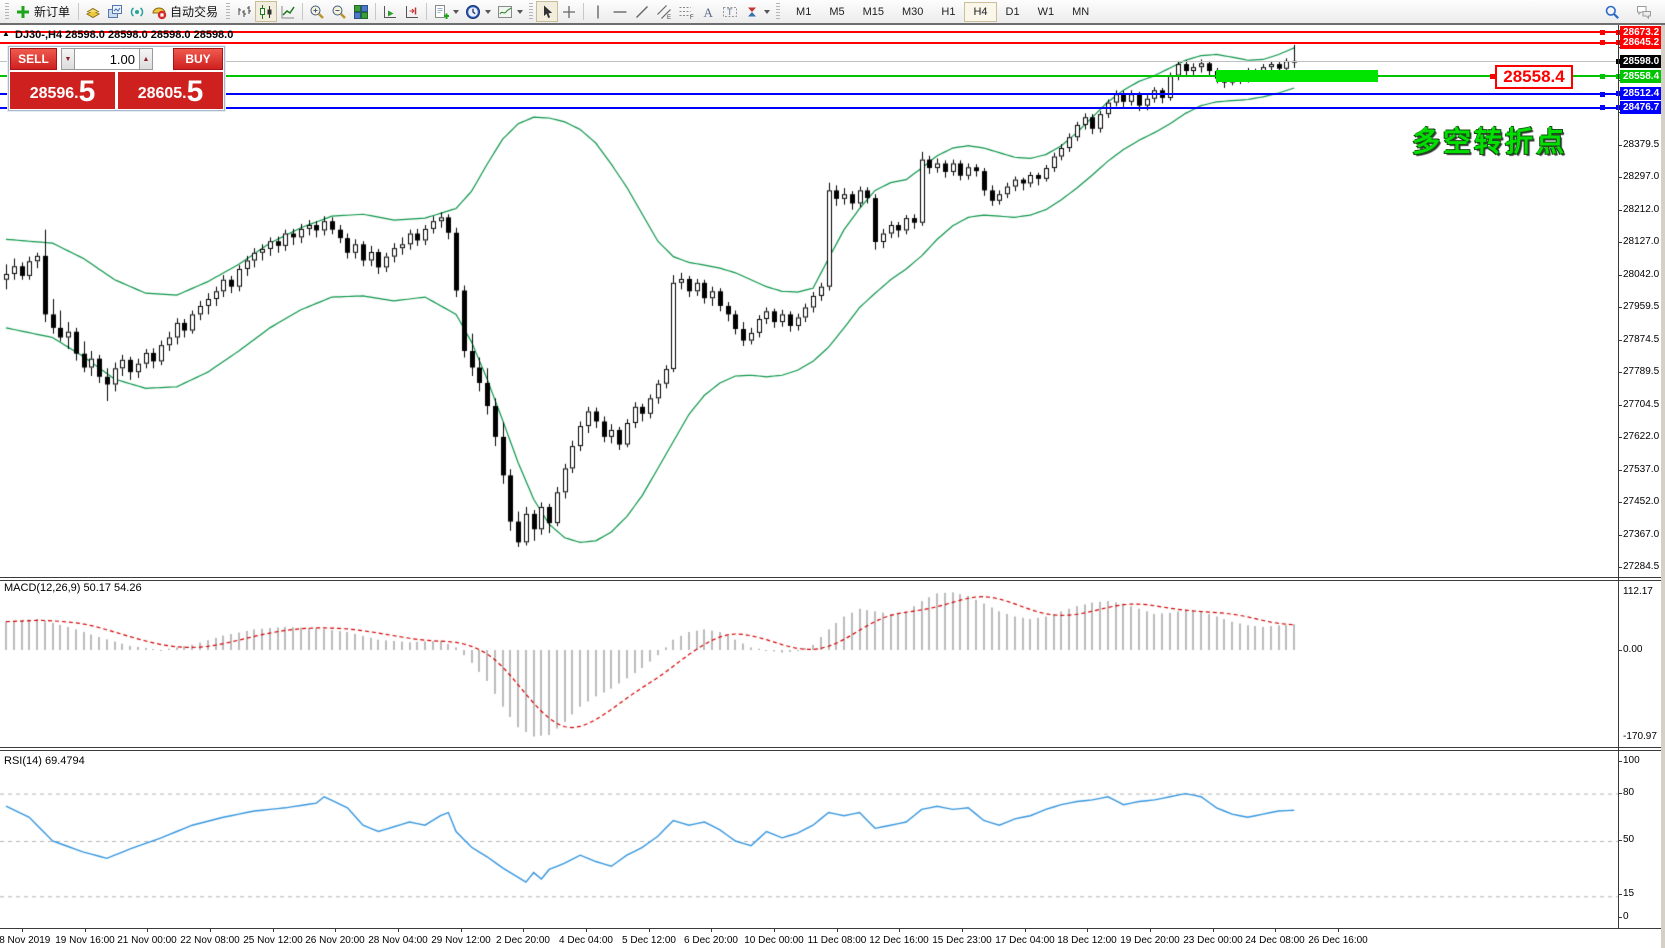 The height and width of the screenshot is (948, 1665). I want to click on timeframe-m15: M15, so click(873, 11).